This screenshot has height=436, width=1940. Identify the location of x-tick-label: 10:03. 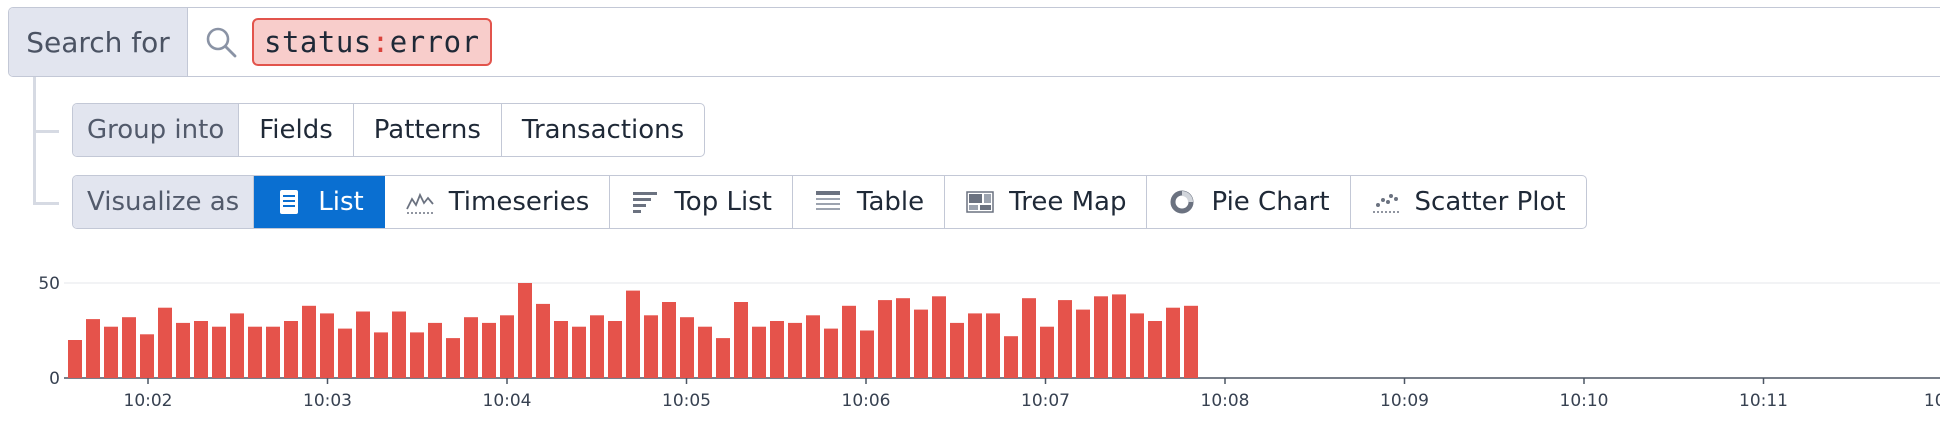
(327, 401).